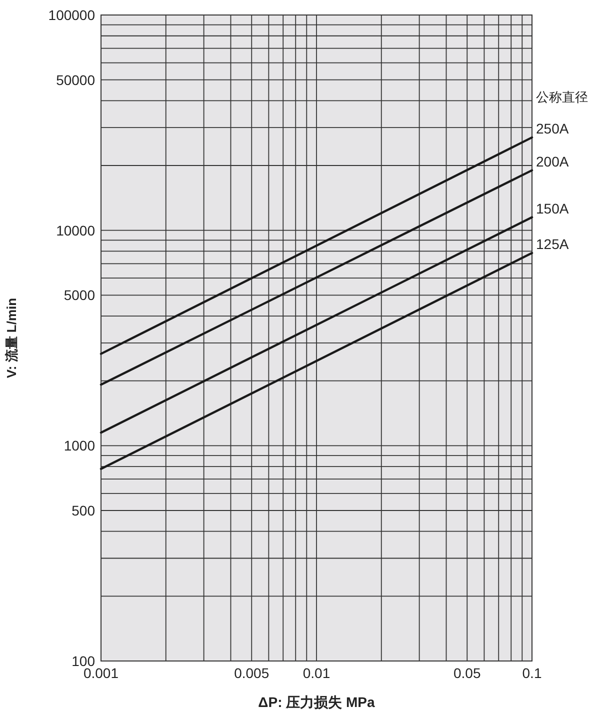  I want to click on y-tick-label: 5000, so click(80, 295).